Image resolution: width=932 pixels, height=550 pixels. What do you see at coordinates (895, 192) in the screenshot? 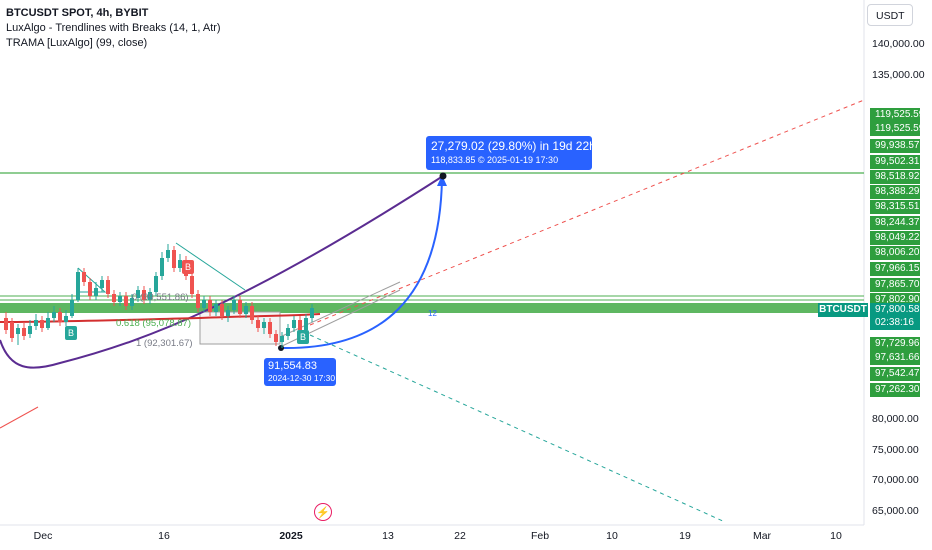
I see `price-level-tag: 98,388.29` at bounding box center [895, 192].